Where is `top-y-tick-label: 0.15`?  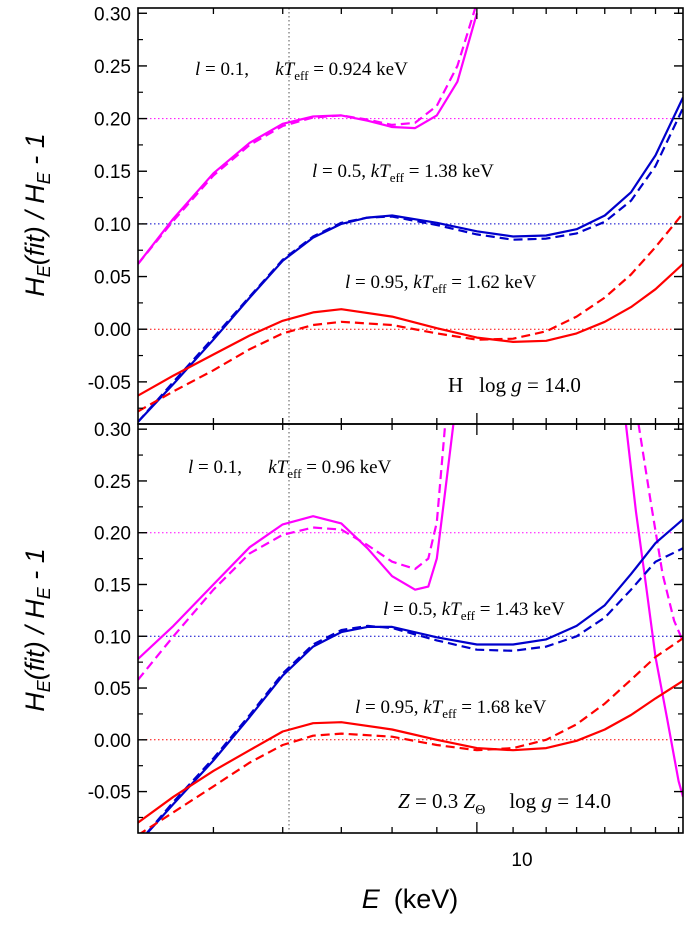 top-y-tick-label: 0.15 is located at coordinates (112, 172).